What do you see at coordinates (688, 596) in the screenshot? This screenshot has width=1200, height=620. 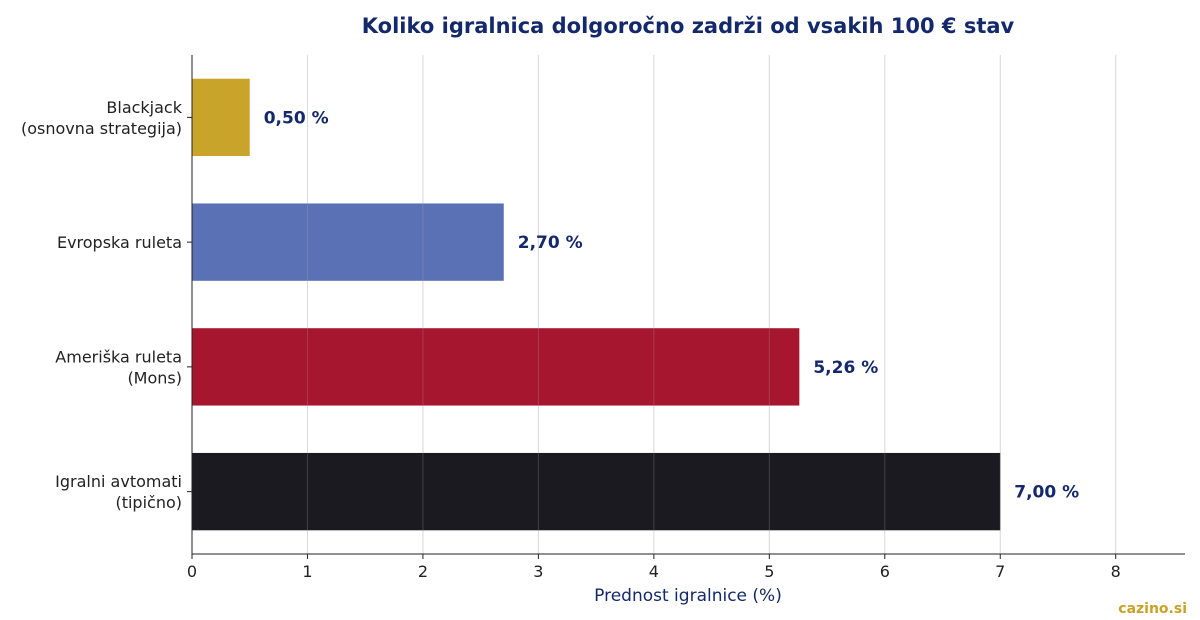 I see `x-axis-label: Prednost igralnice (%)` at bounding box center [688, 596].